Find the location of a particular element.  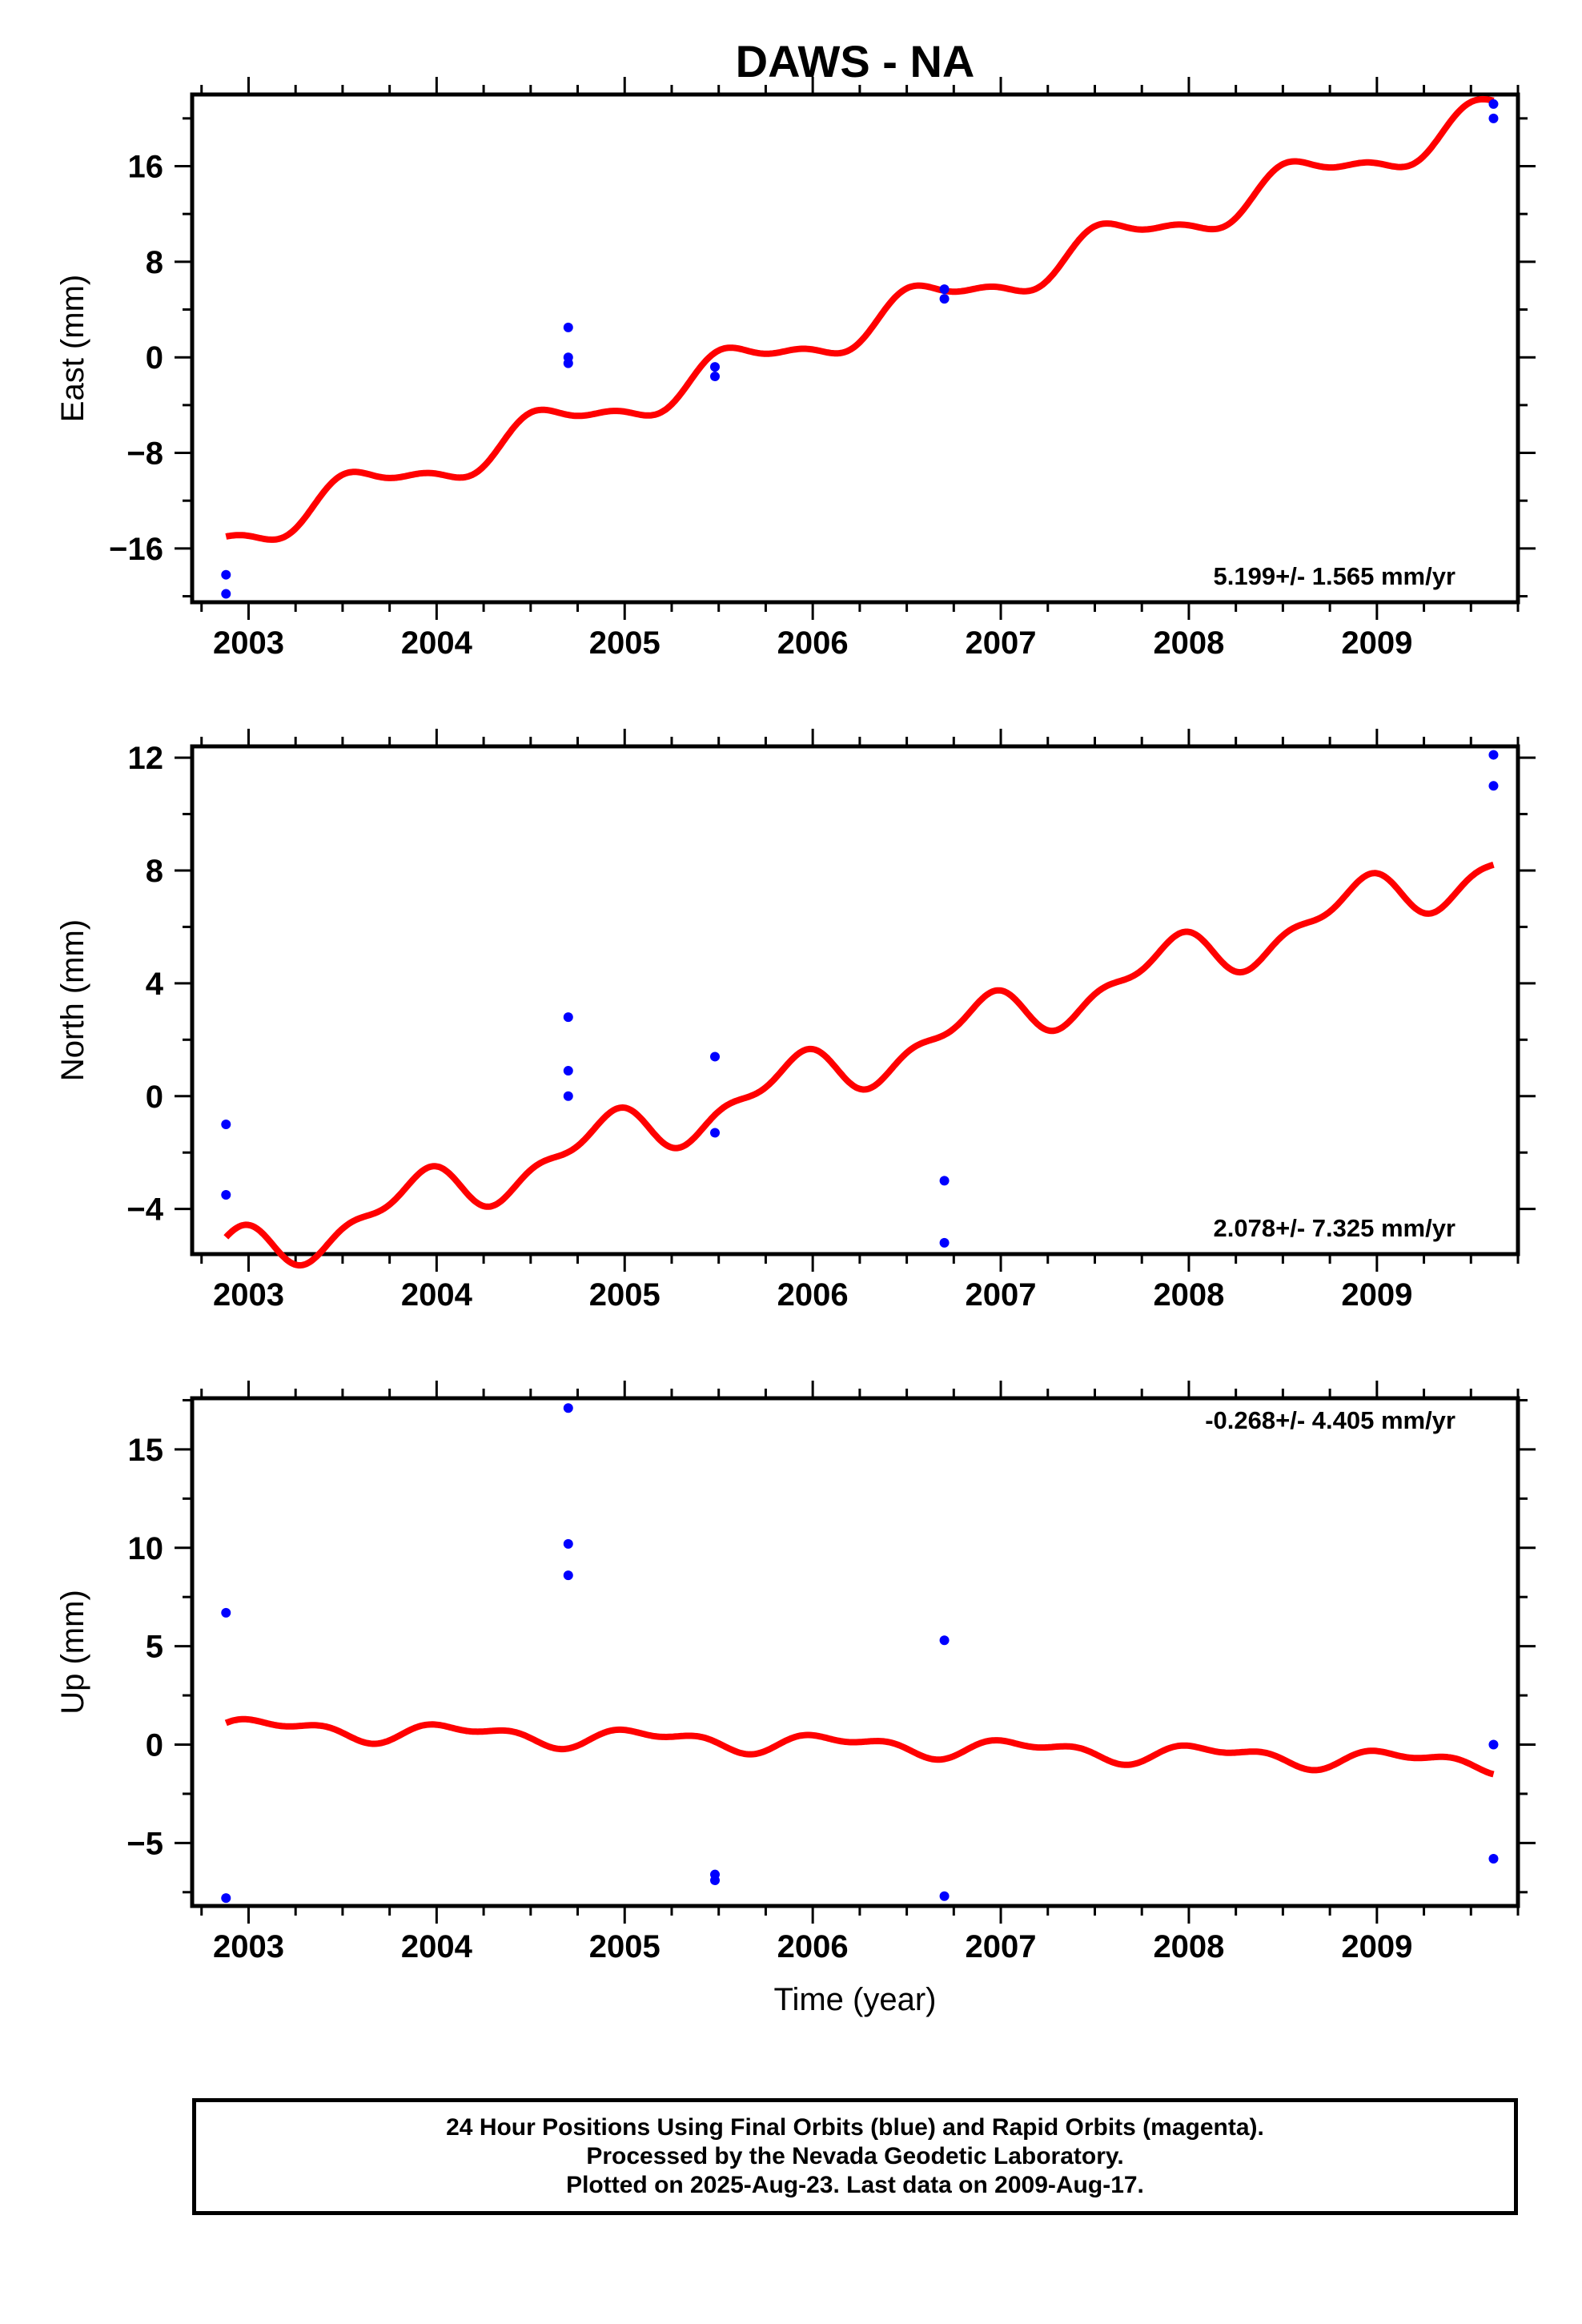

y-axis-label: Up (mm) is located at coordinates (72, 1653).